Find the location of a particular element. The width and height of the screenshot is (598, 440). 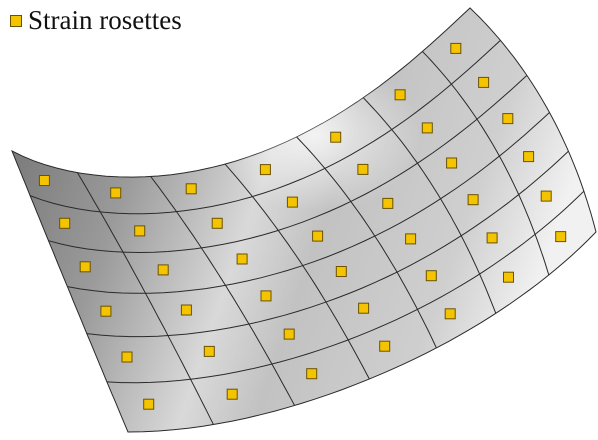

legend-label: Strain rosettes is located at coordinates (105, 19).